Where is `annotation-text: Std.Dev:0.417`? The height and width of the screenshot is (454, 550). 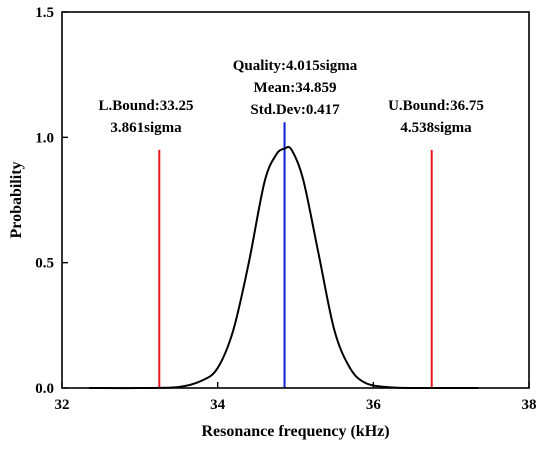
annotation-text: Std.Dev:0.417 is located at coordinates (295, 110).